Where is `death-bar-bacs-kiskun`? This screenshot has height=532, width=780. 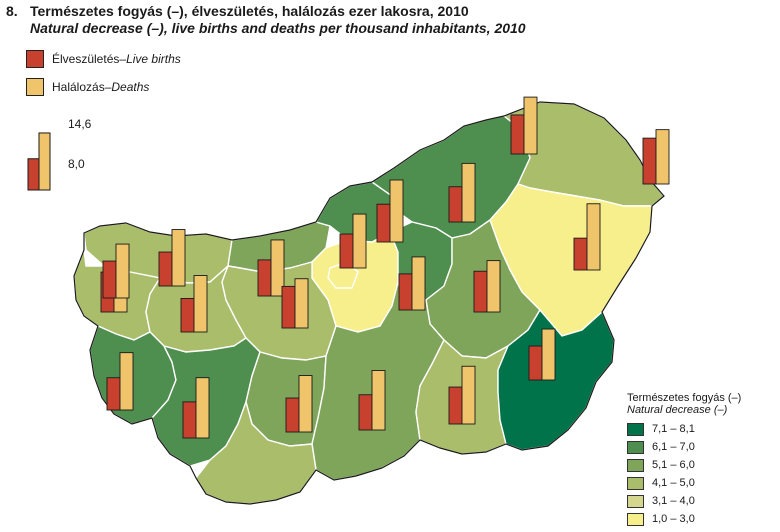
death-bar-bacs-kiskun is located at coordinates (468, 395).